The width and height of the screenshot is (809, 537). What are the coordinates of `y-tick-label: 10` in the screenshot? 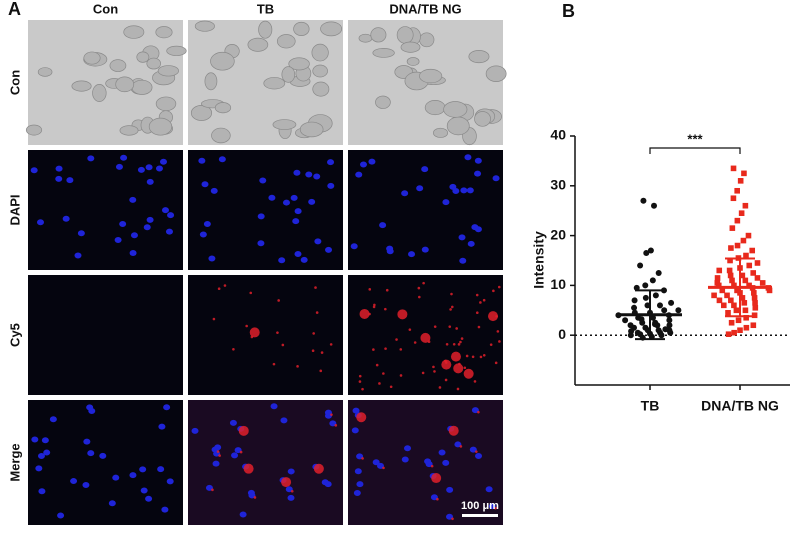 It's located at (558, 284).